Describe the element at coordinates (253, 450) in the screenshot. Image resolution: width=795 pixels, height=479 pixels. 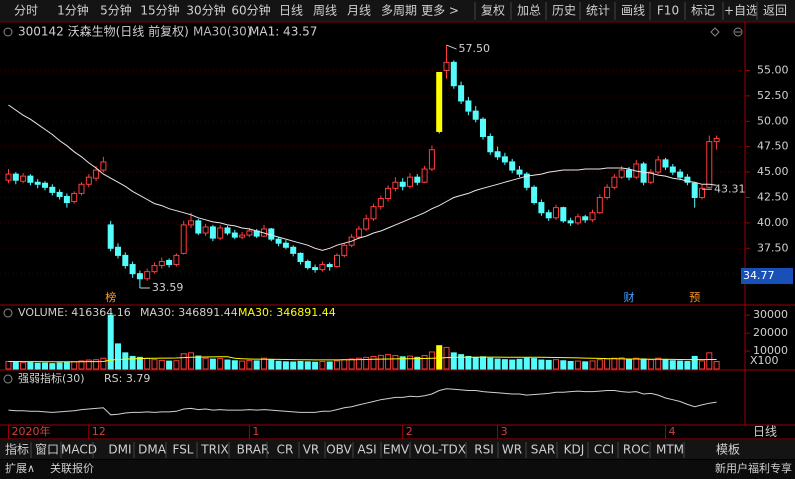
I see `indicator-tab: BRAR` at that location.